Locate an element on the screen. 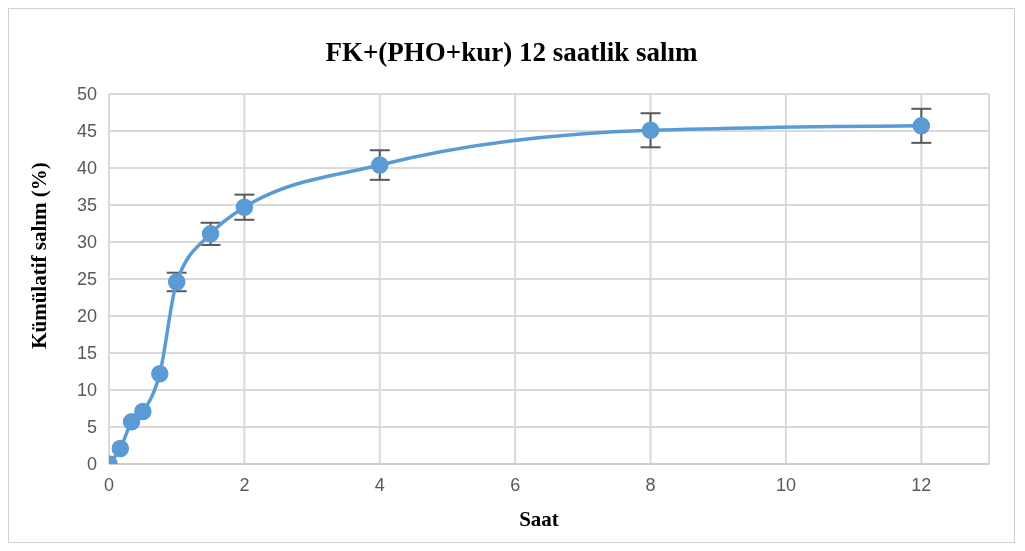 The image size is (1025, 551). y-tick-label: 10 is located at coordinates (86, 390).